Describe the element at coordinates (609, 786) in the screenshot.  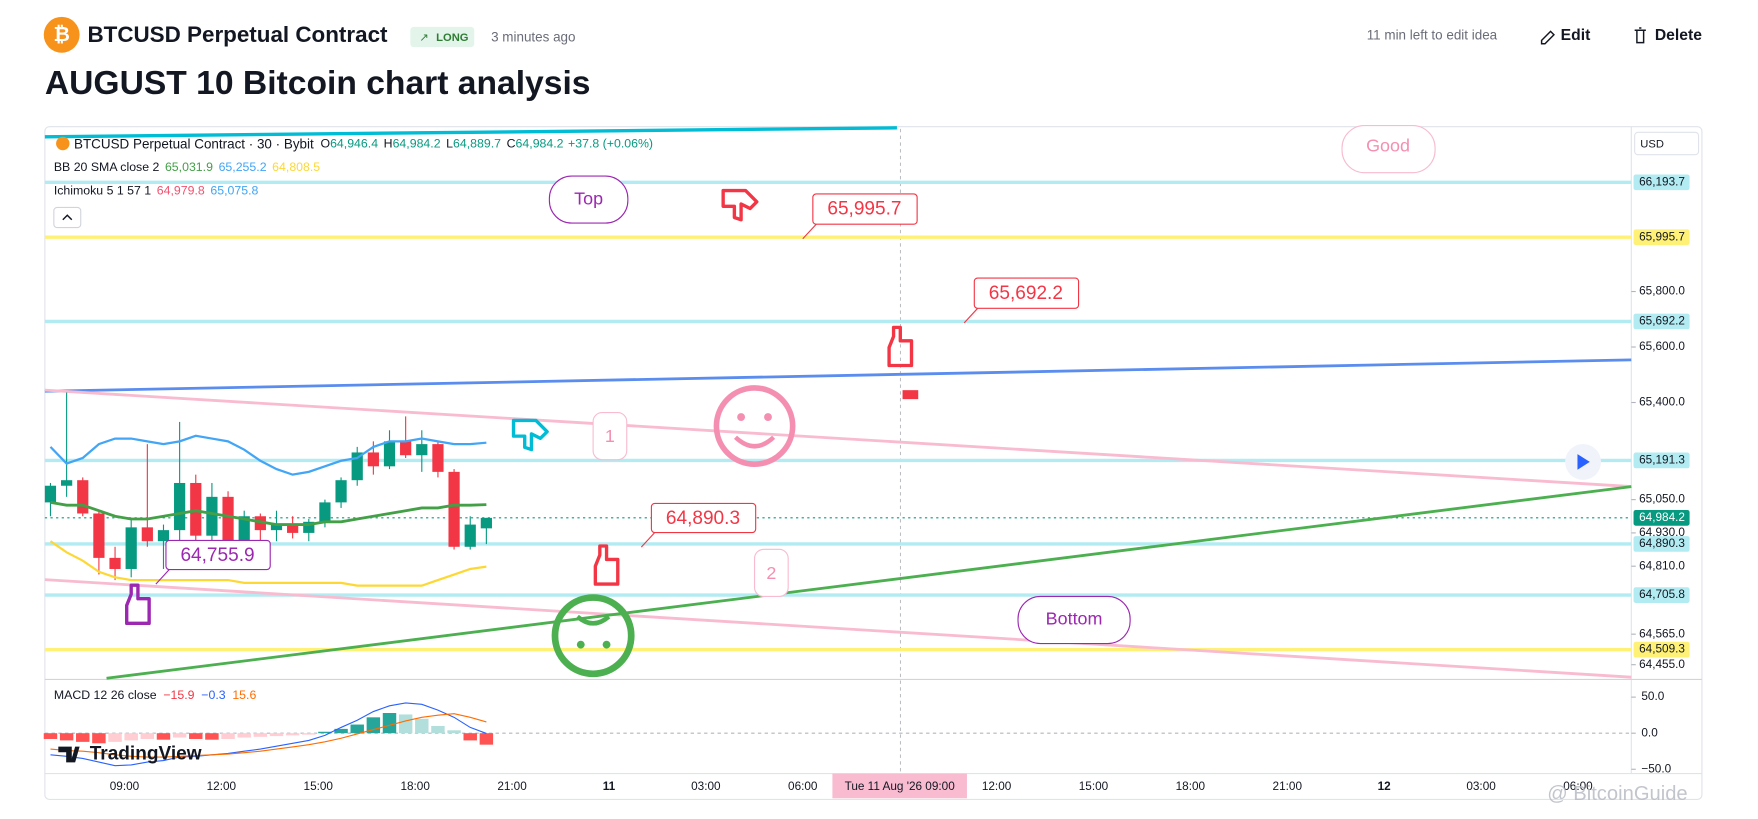
I see `time-label: 11` at that location.